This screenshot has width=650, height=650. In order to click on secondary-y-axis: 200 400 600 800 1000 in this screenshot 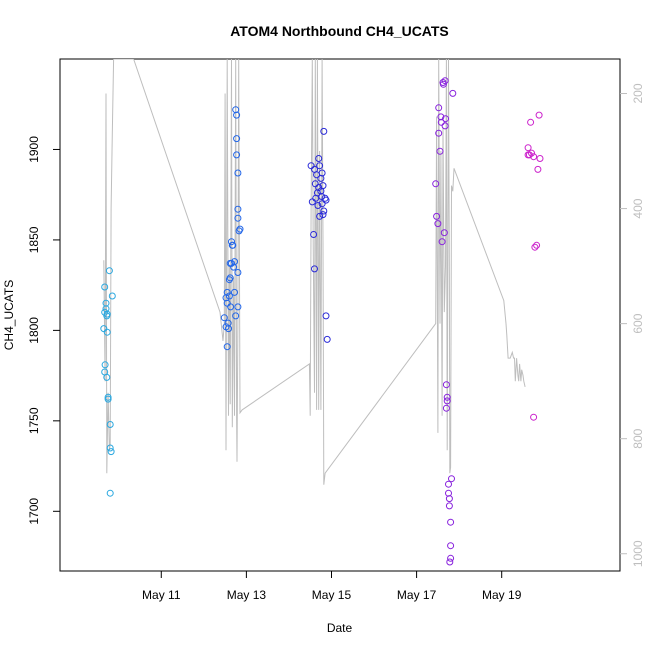, I will do `click(632, 325)`.